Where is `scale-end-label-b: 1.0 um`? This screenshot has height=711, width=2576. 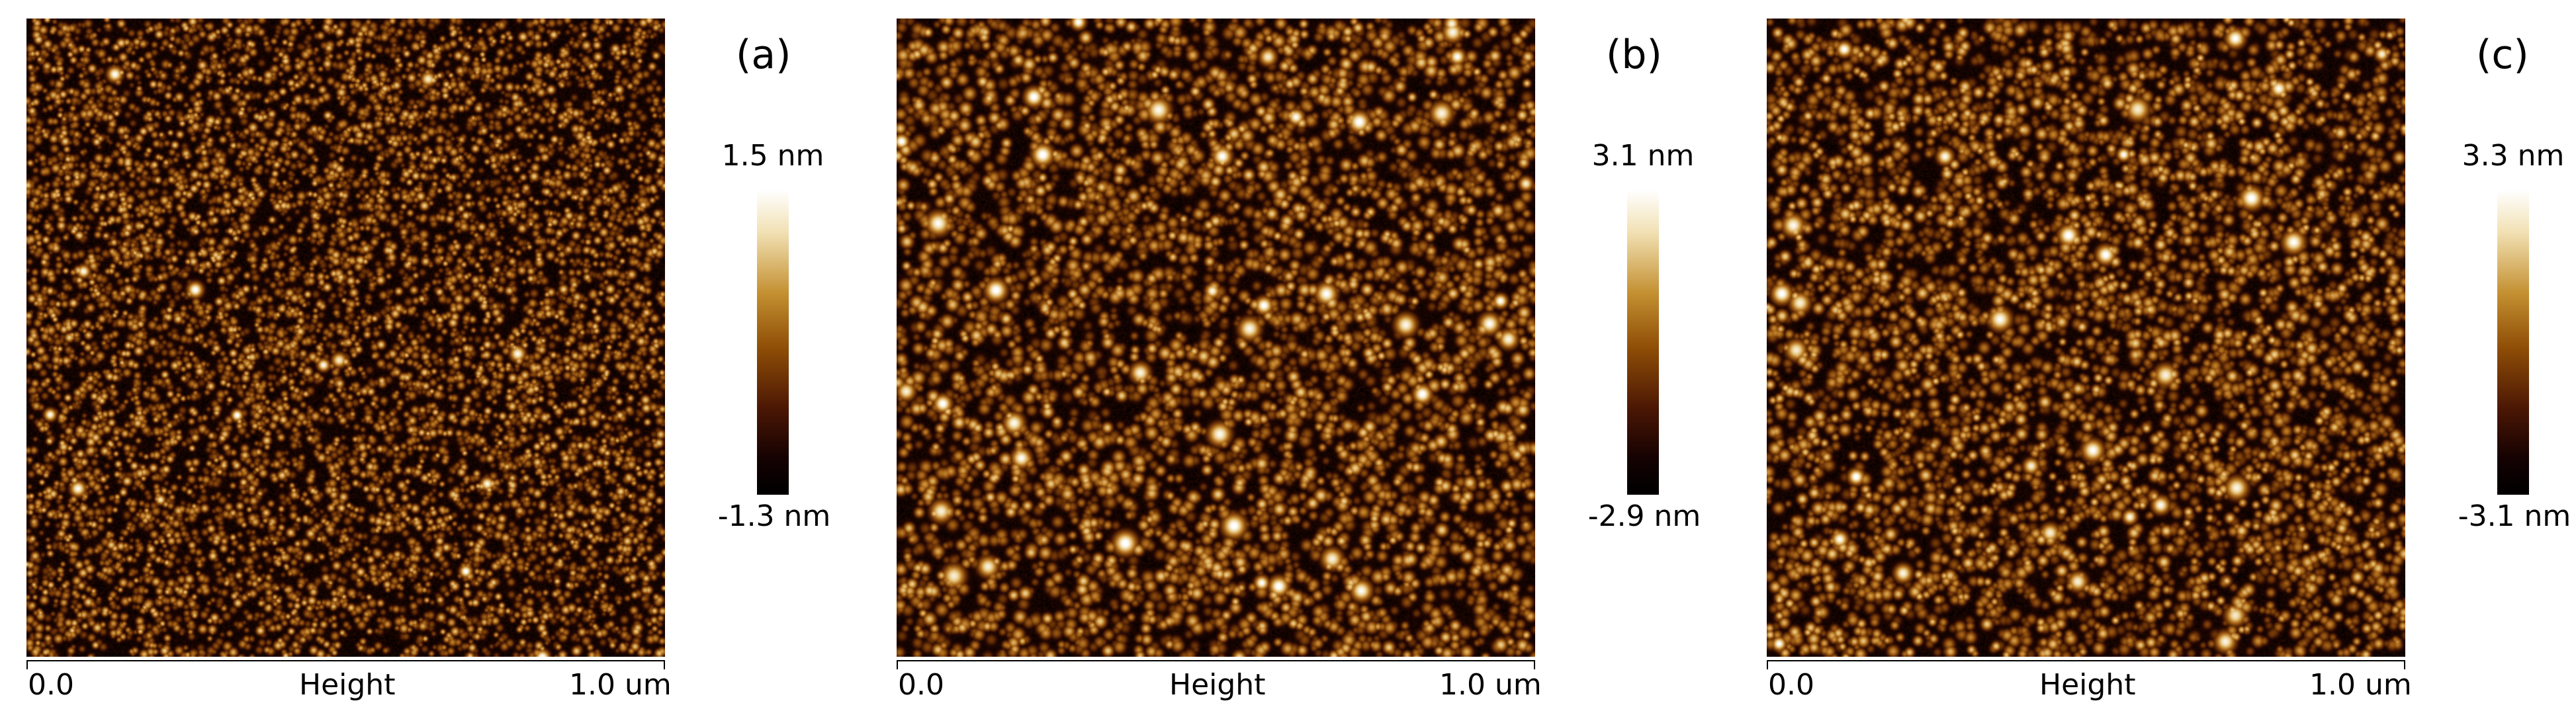 scale-end-label-b: 1.0 um is located at coordinates (1490, 685).